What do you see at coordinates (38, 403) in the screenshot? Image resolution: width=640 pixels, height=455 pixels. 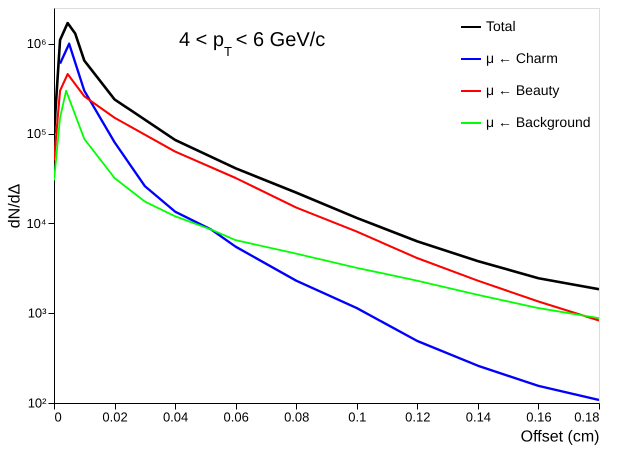 I see `y-tick-label: 10²` at bounding box center [38, 403].